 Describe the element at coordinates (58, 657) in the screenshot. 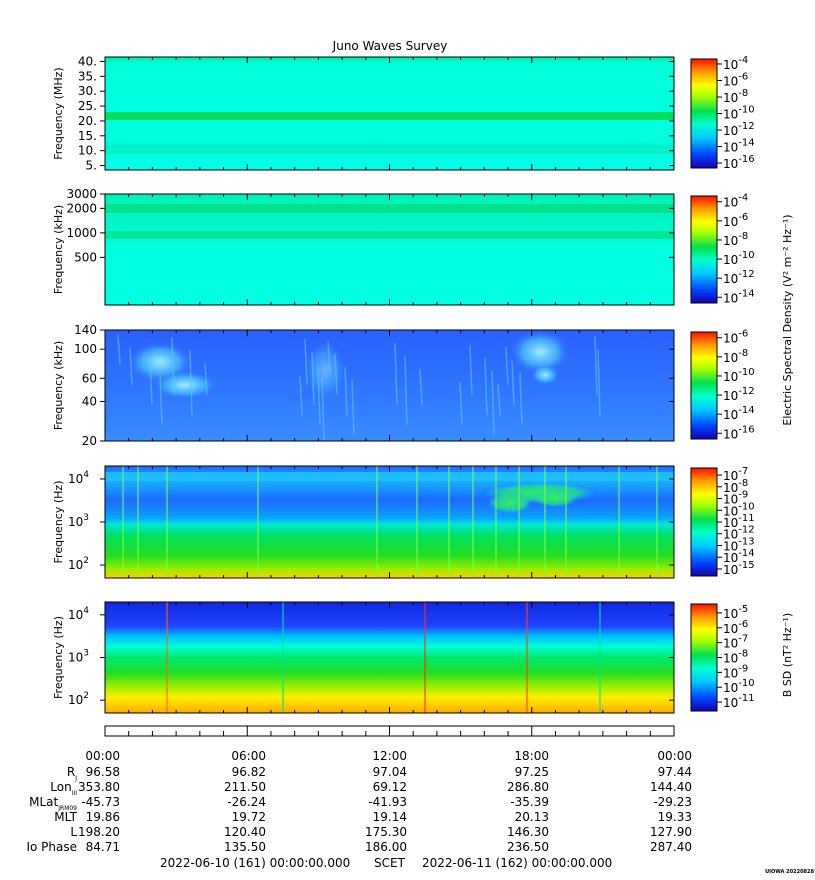

I see `y-axis-label: Frequency (Hz)` at that location.